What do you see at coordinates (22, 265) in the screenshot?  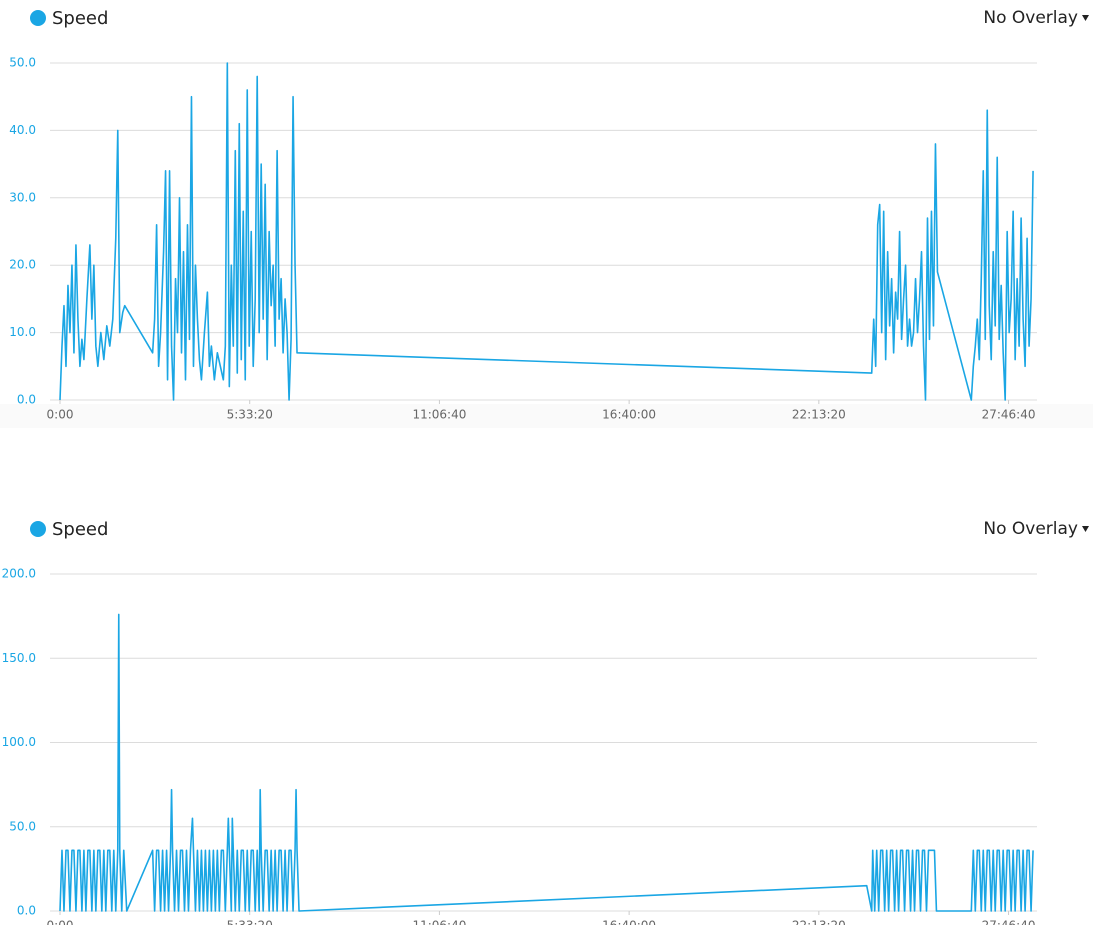 I see `y-tick-label: 20.0` at bounding box center [22, 265].